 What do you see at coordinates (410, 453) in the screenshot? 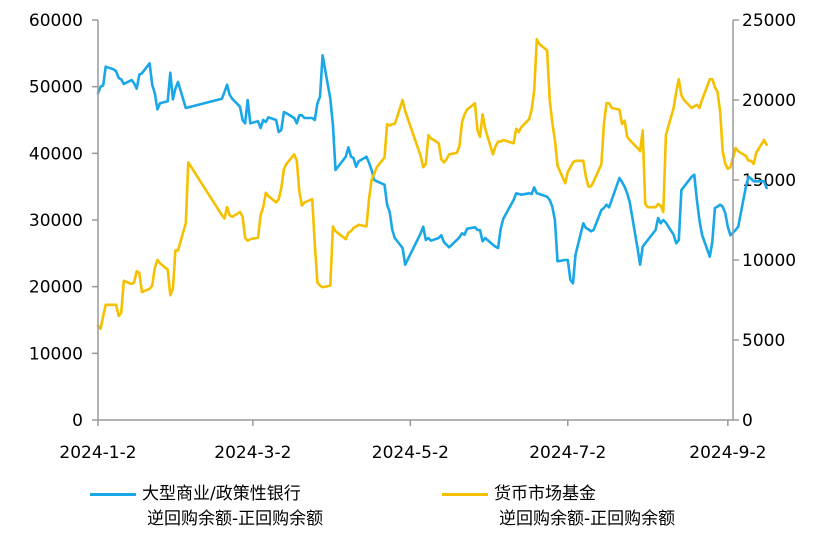
I see `x-tick-label: 2024-5-2` at bounding box center [410, 453].